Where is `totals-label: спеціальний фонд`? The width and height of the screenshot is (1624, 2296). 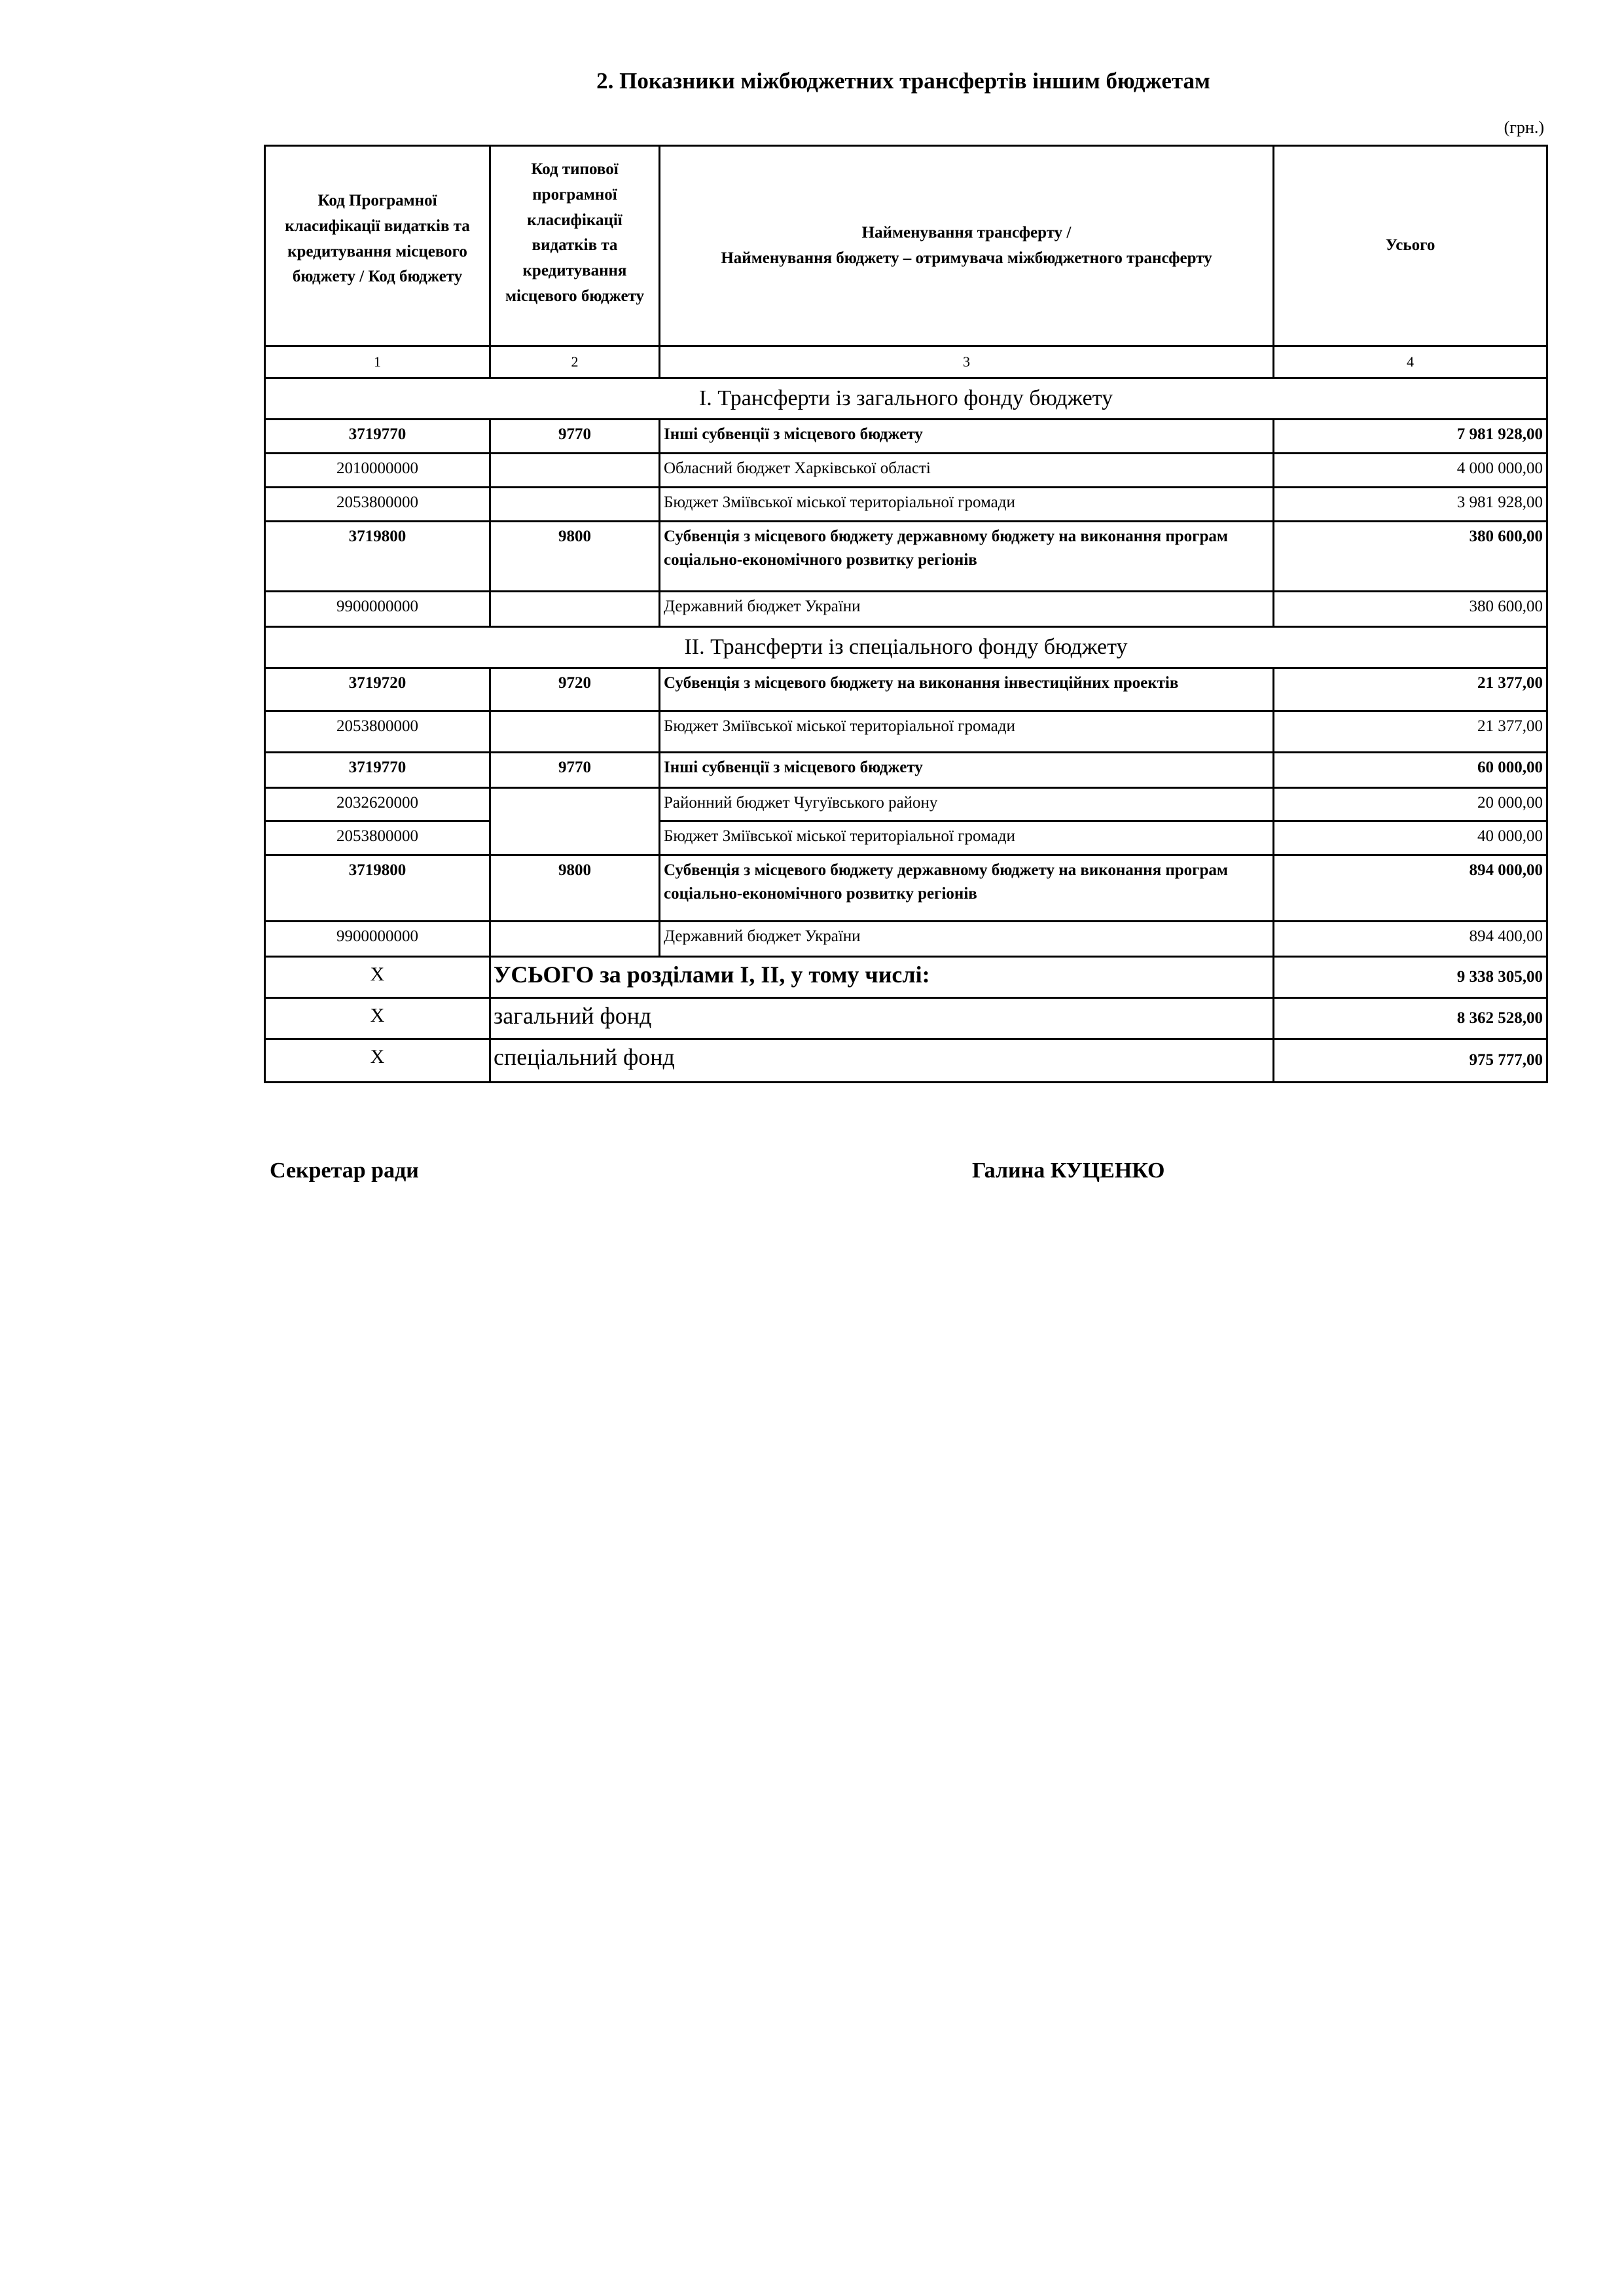
totals-label: спеціальний фонд is located at coordinates (881, 1060).